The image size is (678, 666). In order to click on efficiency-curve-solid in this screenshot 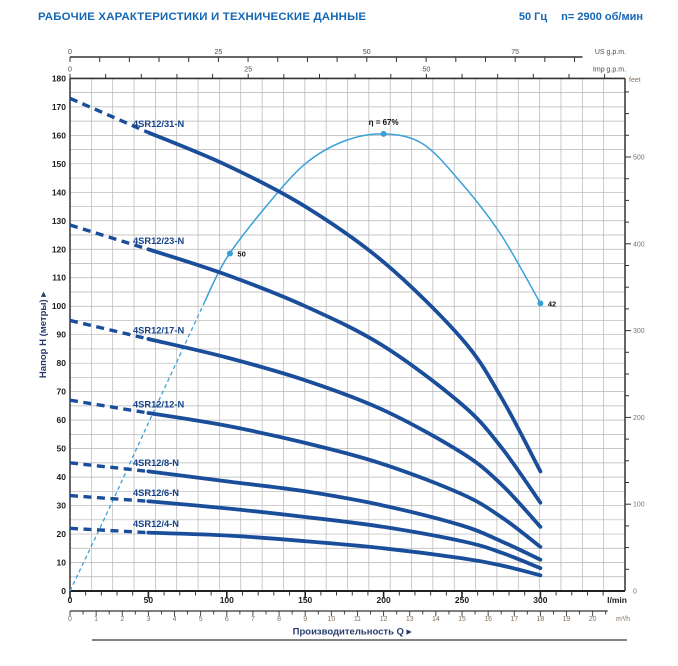, I will do `click(372, 219)`.